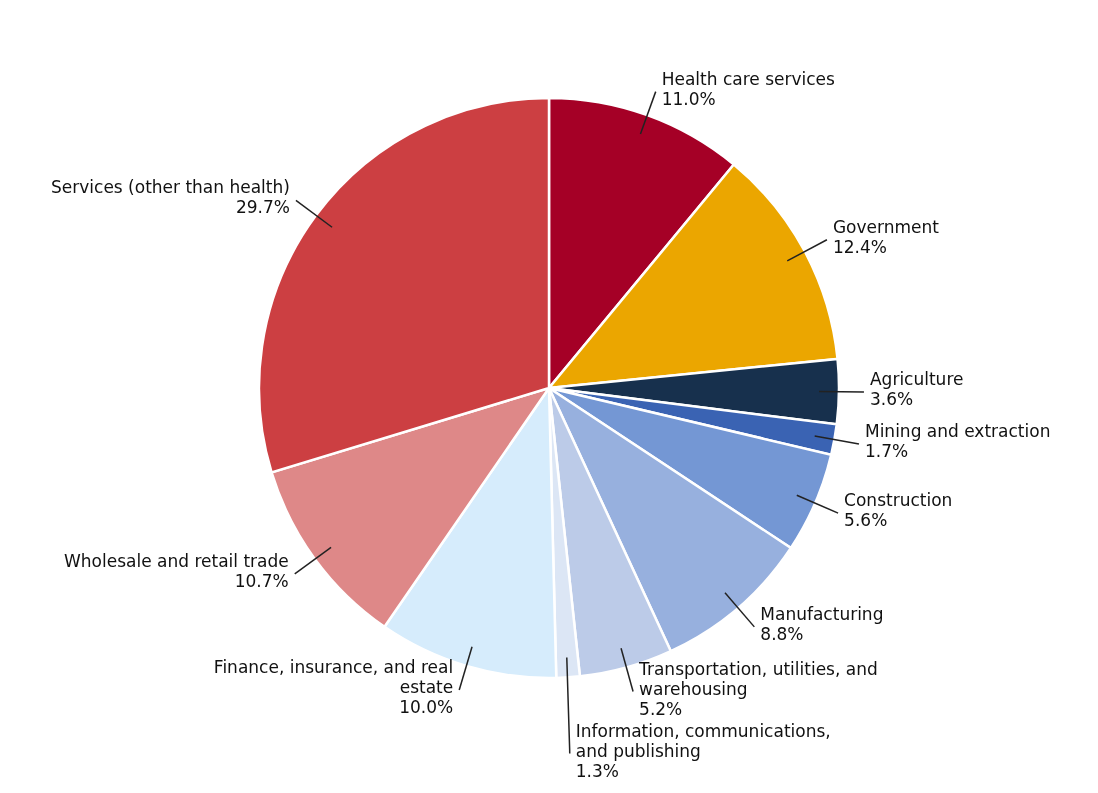 The height and width of the screenshot is (793, 1098). Describe the element at coordinates (597, 770) in the screenshot. I see `data-label: 1.3%` at that location.